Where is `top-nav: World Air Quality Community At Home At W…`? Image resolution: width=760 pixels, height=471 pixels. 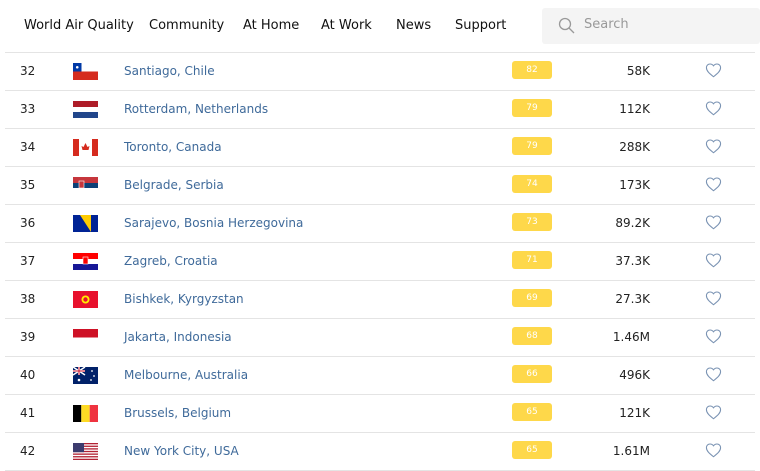 top-nav: World Air Quality Community At Home At W… is located at coordinates (380, 26).